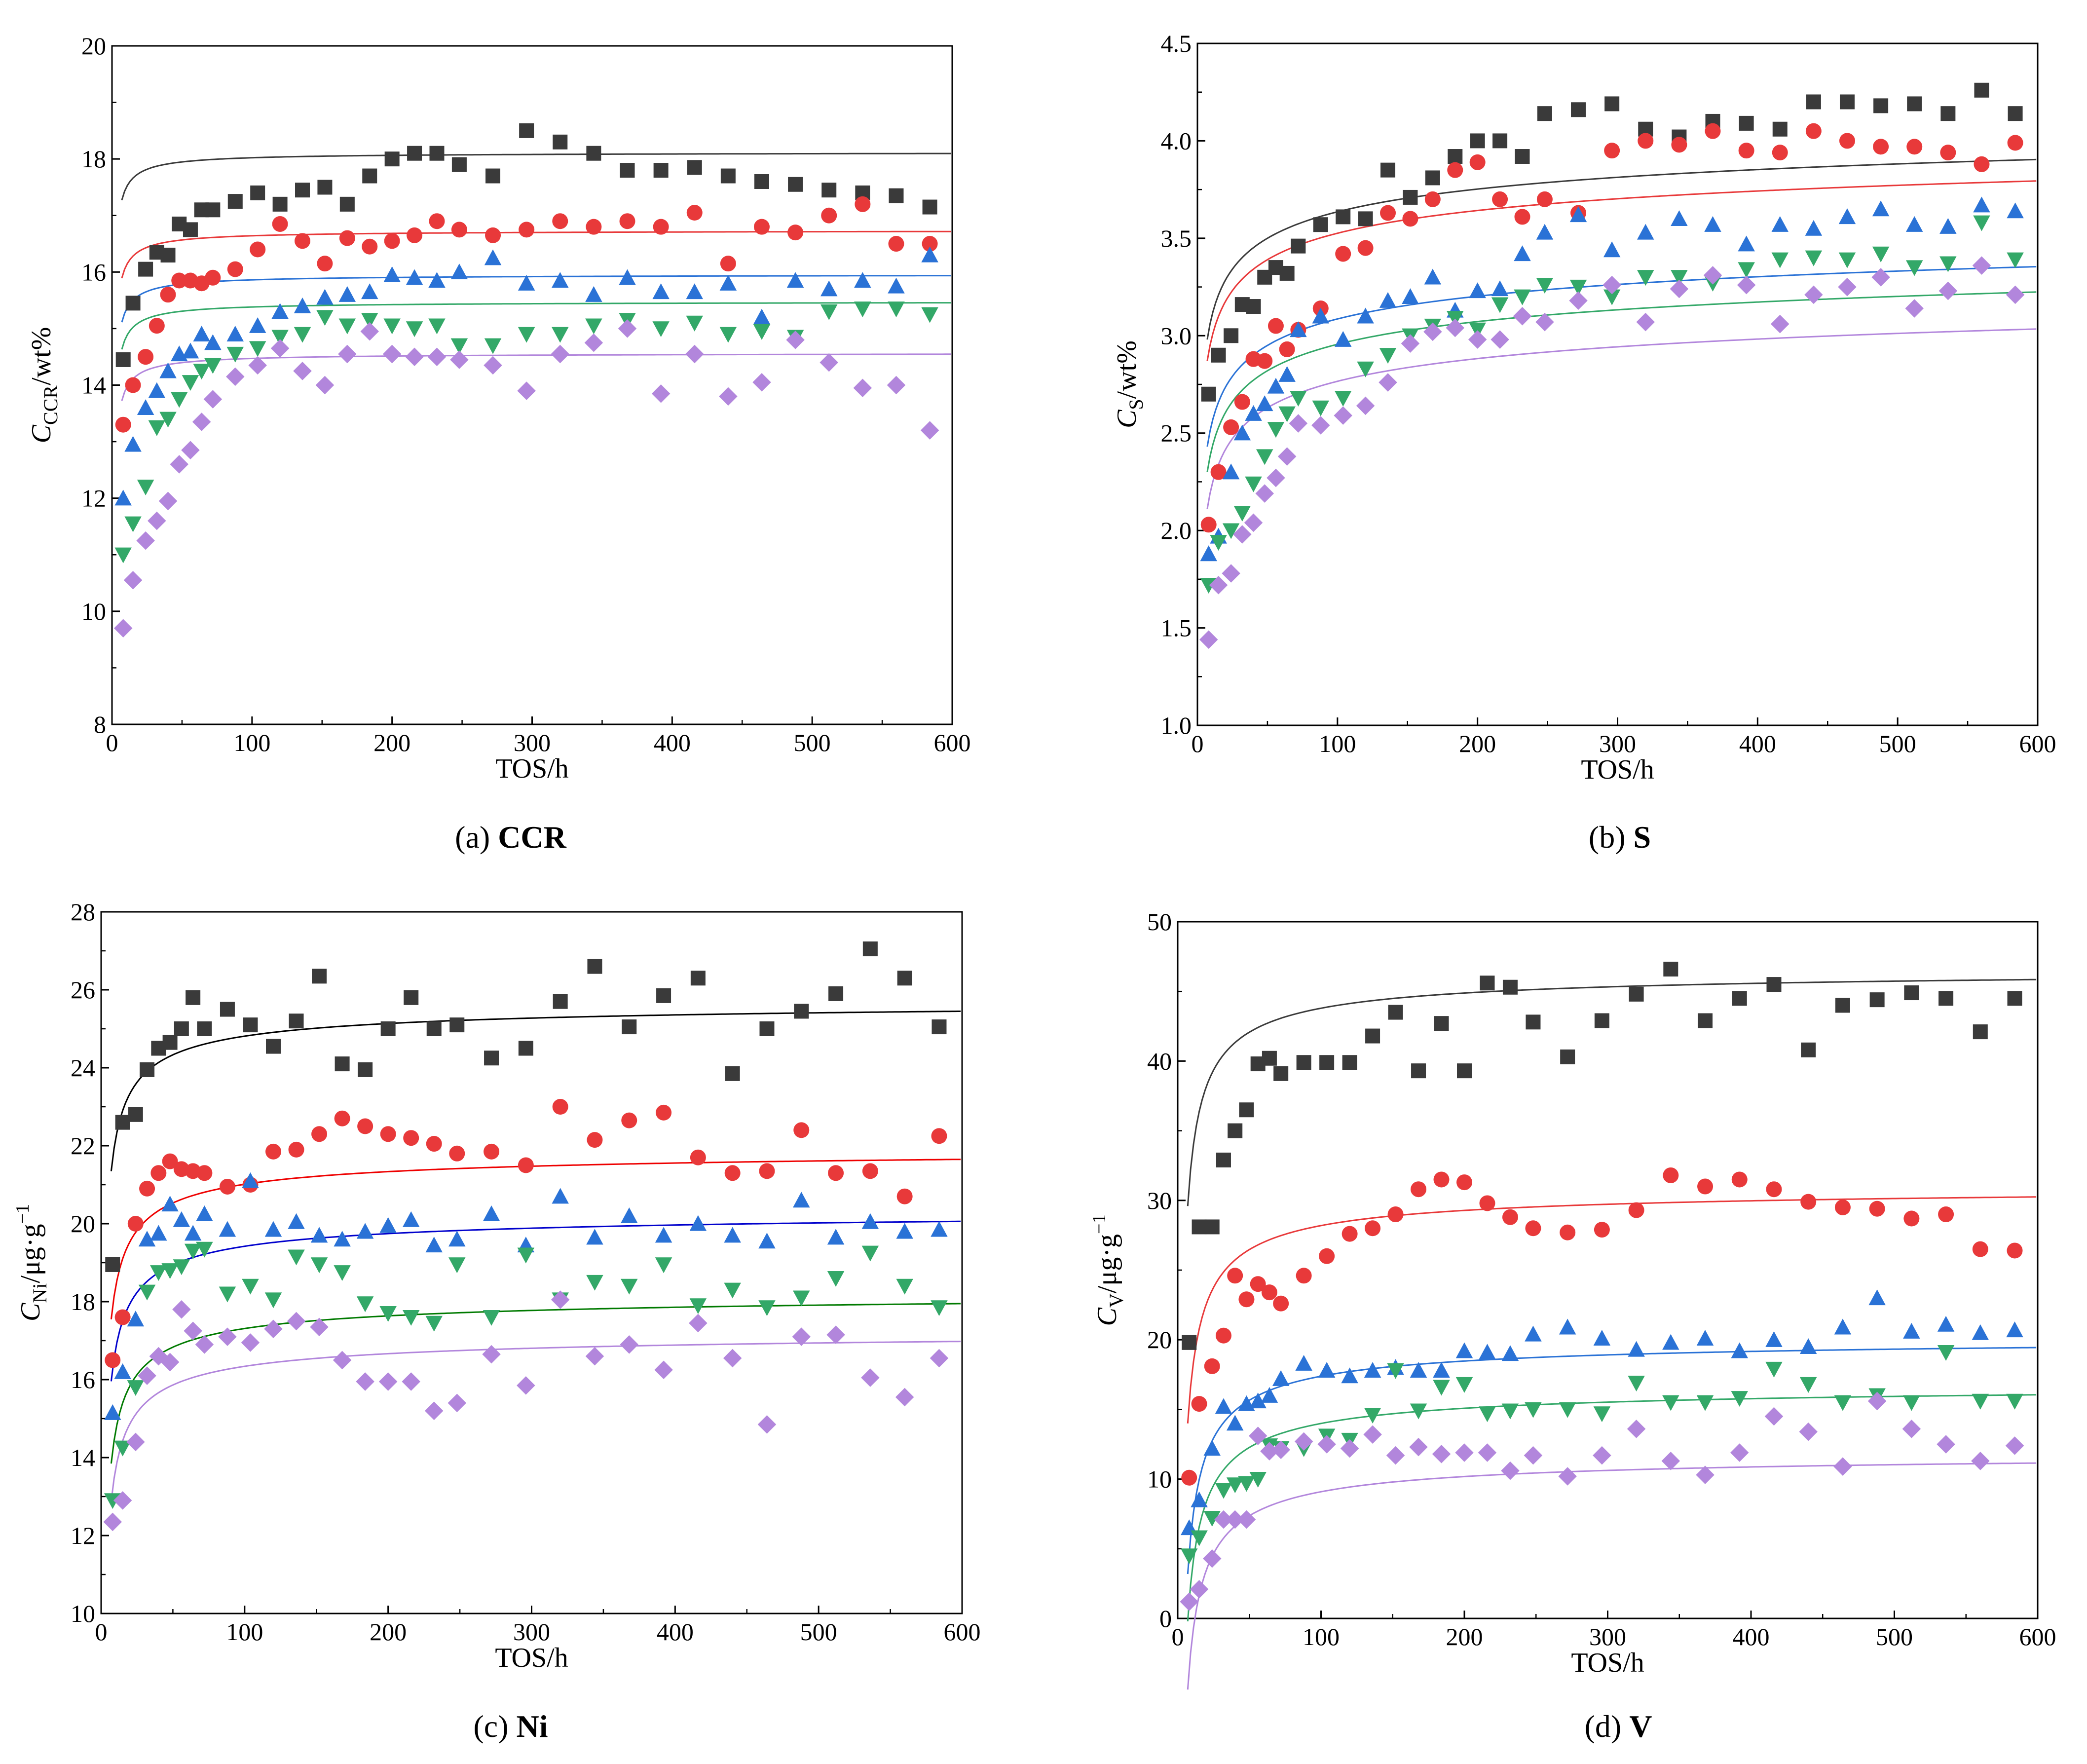 This screenshot has height=1764, width=2087. Describe the element at coordinates (1159, 1479) in the screenshot. I see `y-tick-label: 10` at that location.